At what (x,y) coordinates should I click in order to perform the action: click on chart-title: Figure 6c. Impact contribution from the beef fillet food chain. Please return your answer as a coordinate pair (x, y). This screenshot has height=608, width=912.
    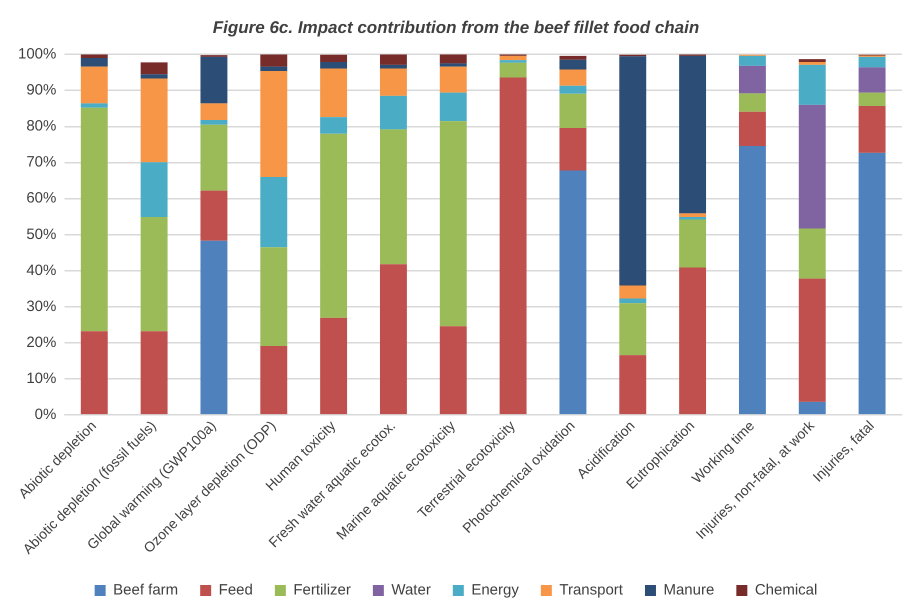
    Looking at the image, I should click on (456, 27).